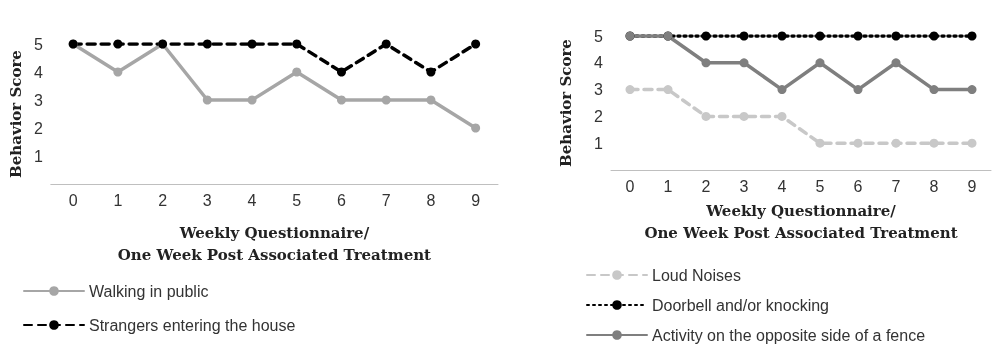 This screenshot has height=352, width=1006. What do you see at coordinates (789, 335) in the screenshot?
I see `legend-label: Activity on the opposite side of a fence` at bounding box center [789, 335].